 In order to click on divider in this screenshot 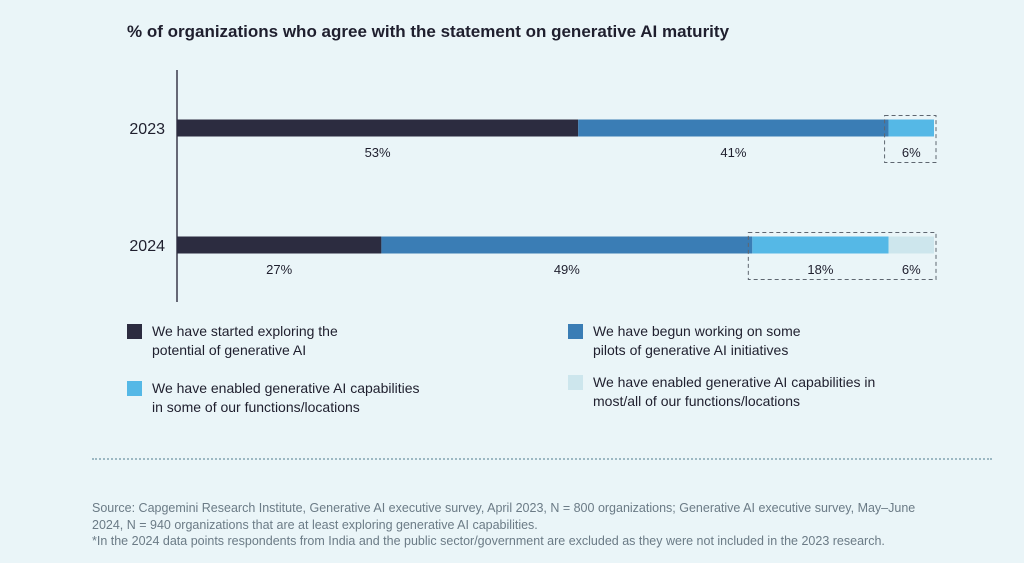, I will do `click(542, 459)`.